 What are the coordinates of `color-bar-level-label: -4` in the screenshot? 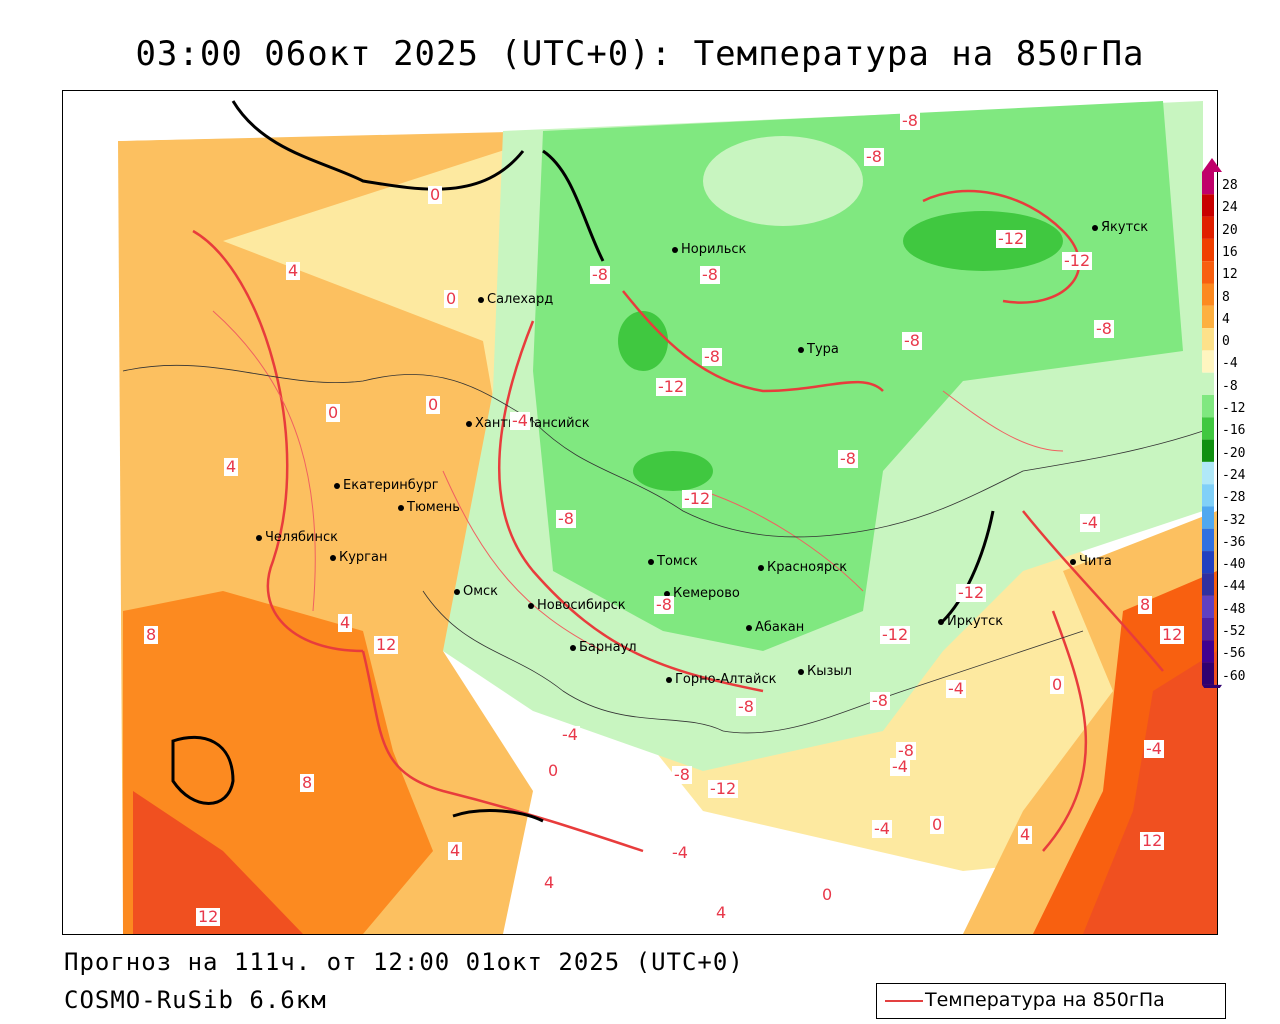 It's located at (1230, 364).